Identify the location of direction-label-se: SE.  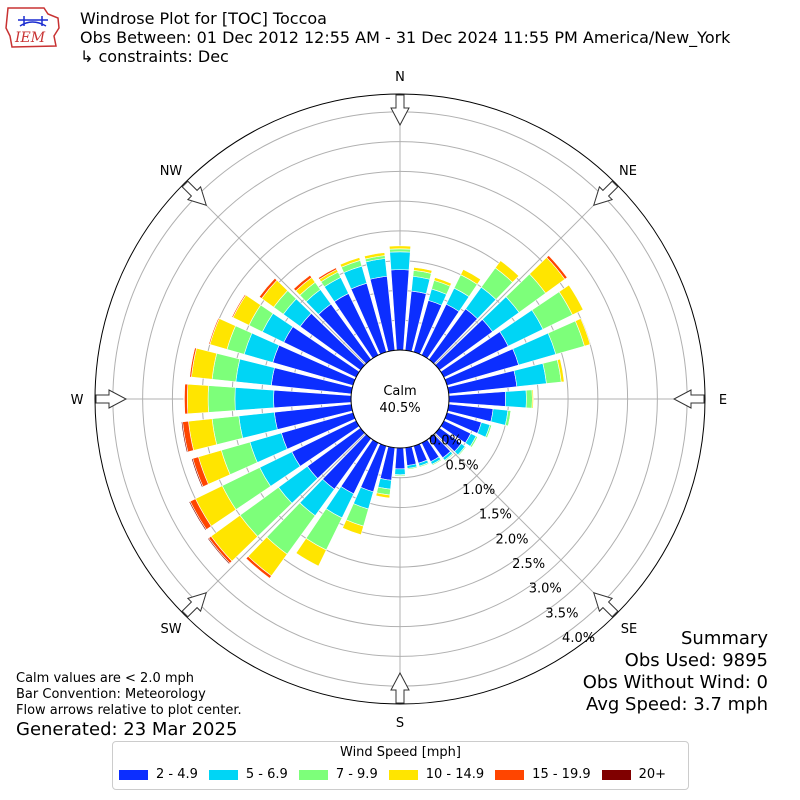
(629, 629).